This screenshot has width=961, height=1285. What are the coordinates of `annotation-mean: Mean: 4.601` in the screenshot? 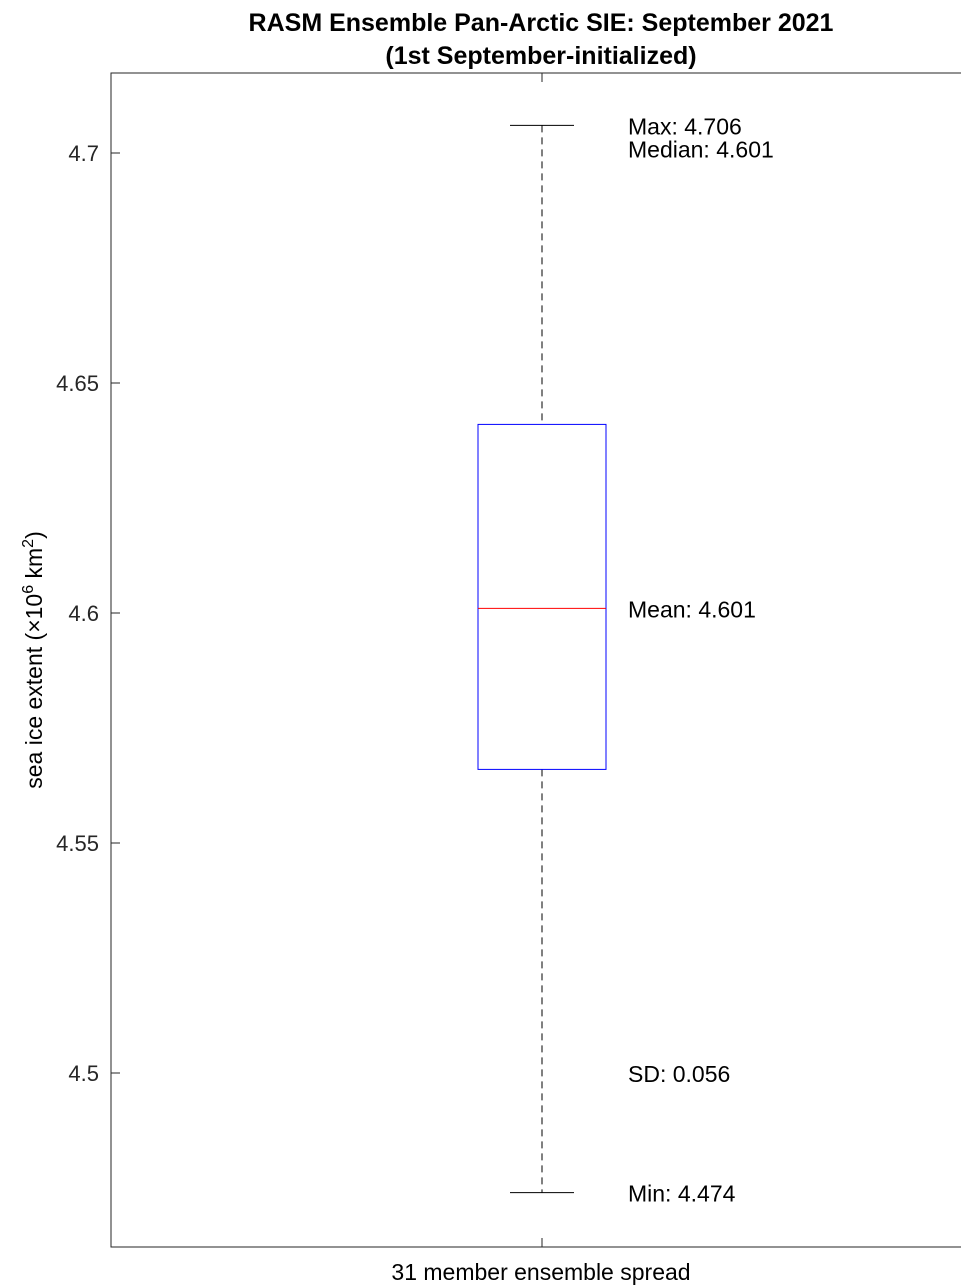 It's located at (692, 609).